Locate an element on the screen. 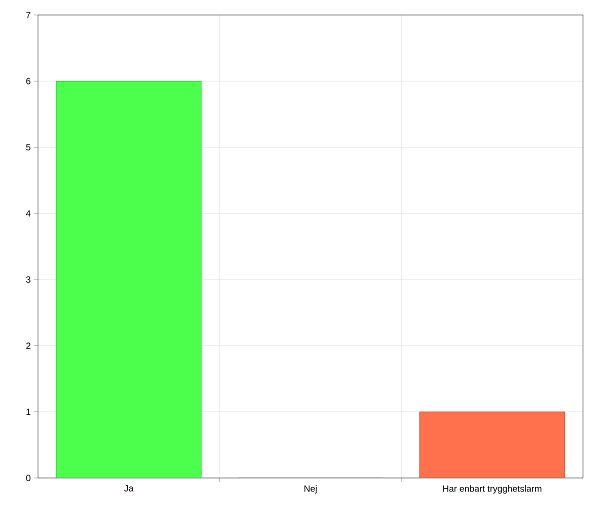 This screenshot has width=603, height=510. x-tick-label: Ja is located at coordinates (129, 488).